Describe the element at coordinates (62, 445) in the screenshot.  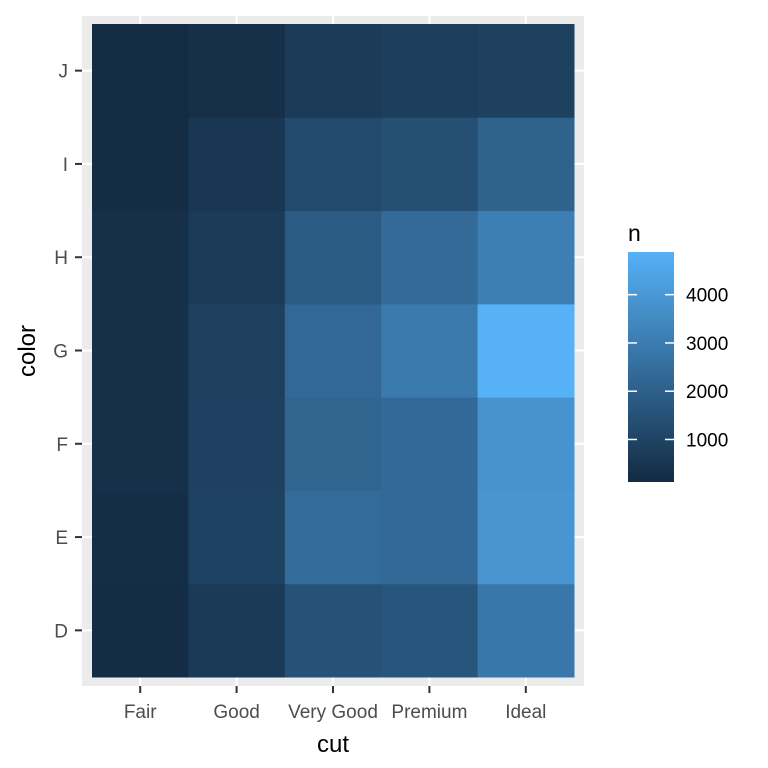
I see `y-tick-label: F` at that location.